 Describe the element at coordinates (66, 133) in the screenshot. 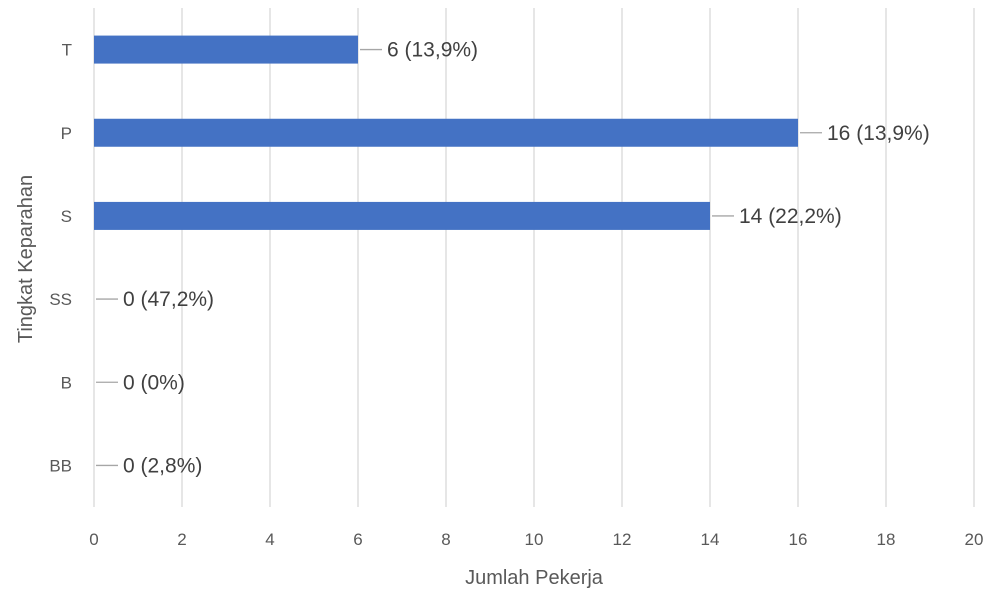

I see `y-tick-label: P` at that location.